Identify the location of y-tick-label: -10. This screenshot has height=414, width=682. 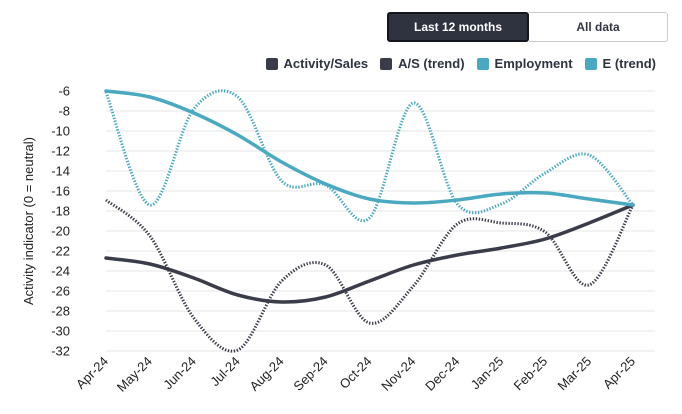
(60, 131).